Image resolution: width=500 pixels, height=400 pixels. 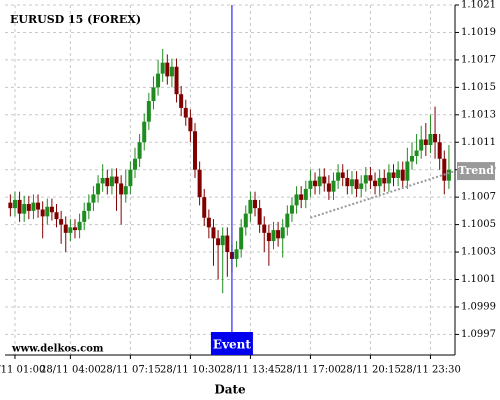 I want to click on x-tick-label: 28/11 10:30, so click(x=190, y=370).